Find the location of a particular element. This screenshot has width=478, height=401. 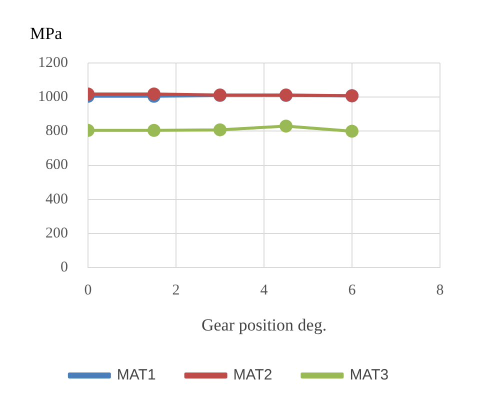

x-tick-label: 4 is located at coordinates (264, 290).